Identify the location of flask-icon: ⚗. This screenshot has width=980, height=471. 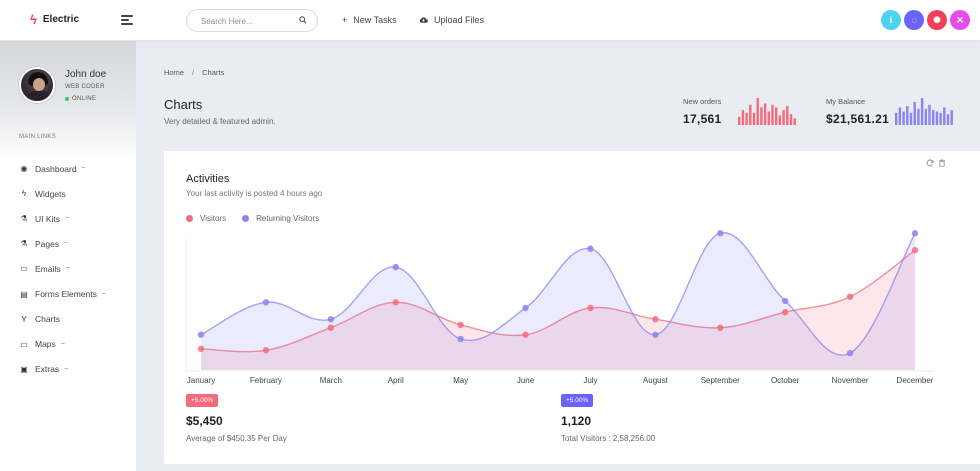
(24, 219).